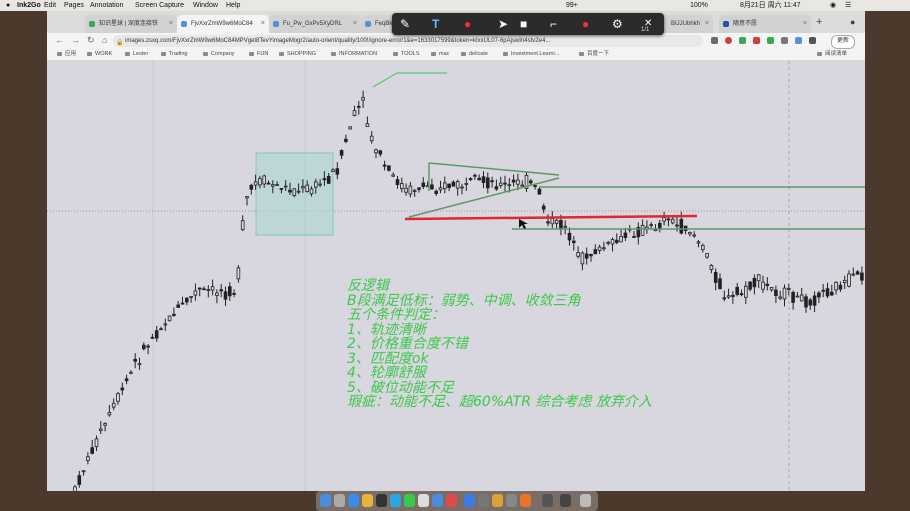  I want to click on profile-icon: ●, so click(853, 22).